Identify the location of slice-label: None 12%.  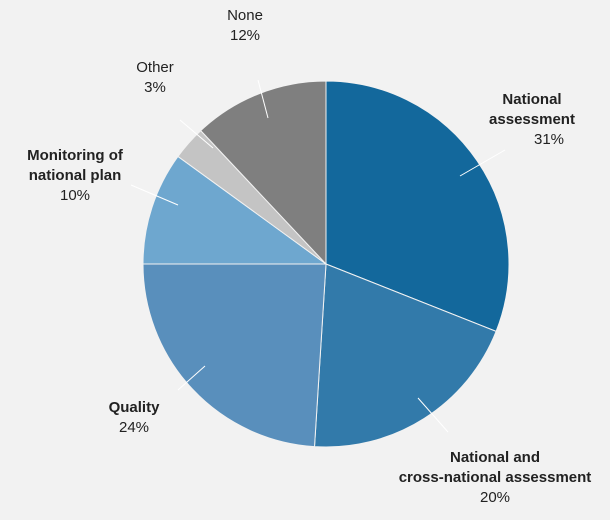
(245, 26).